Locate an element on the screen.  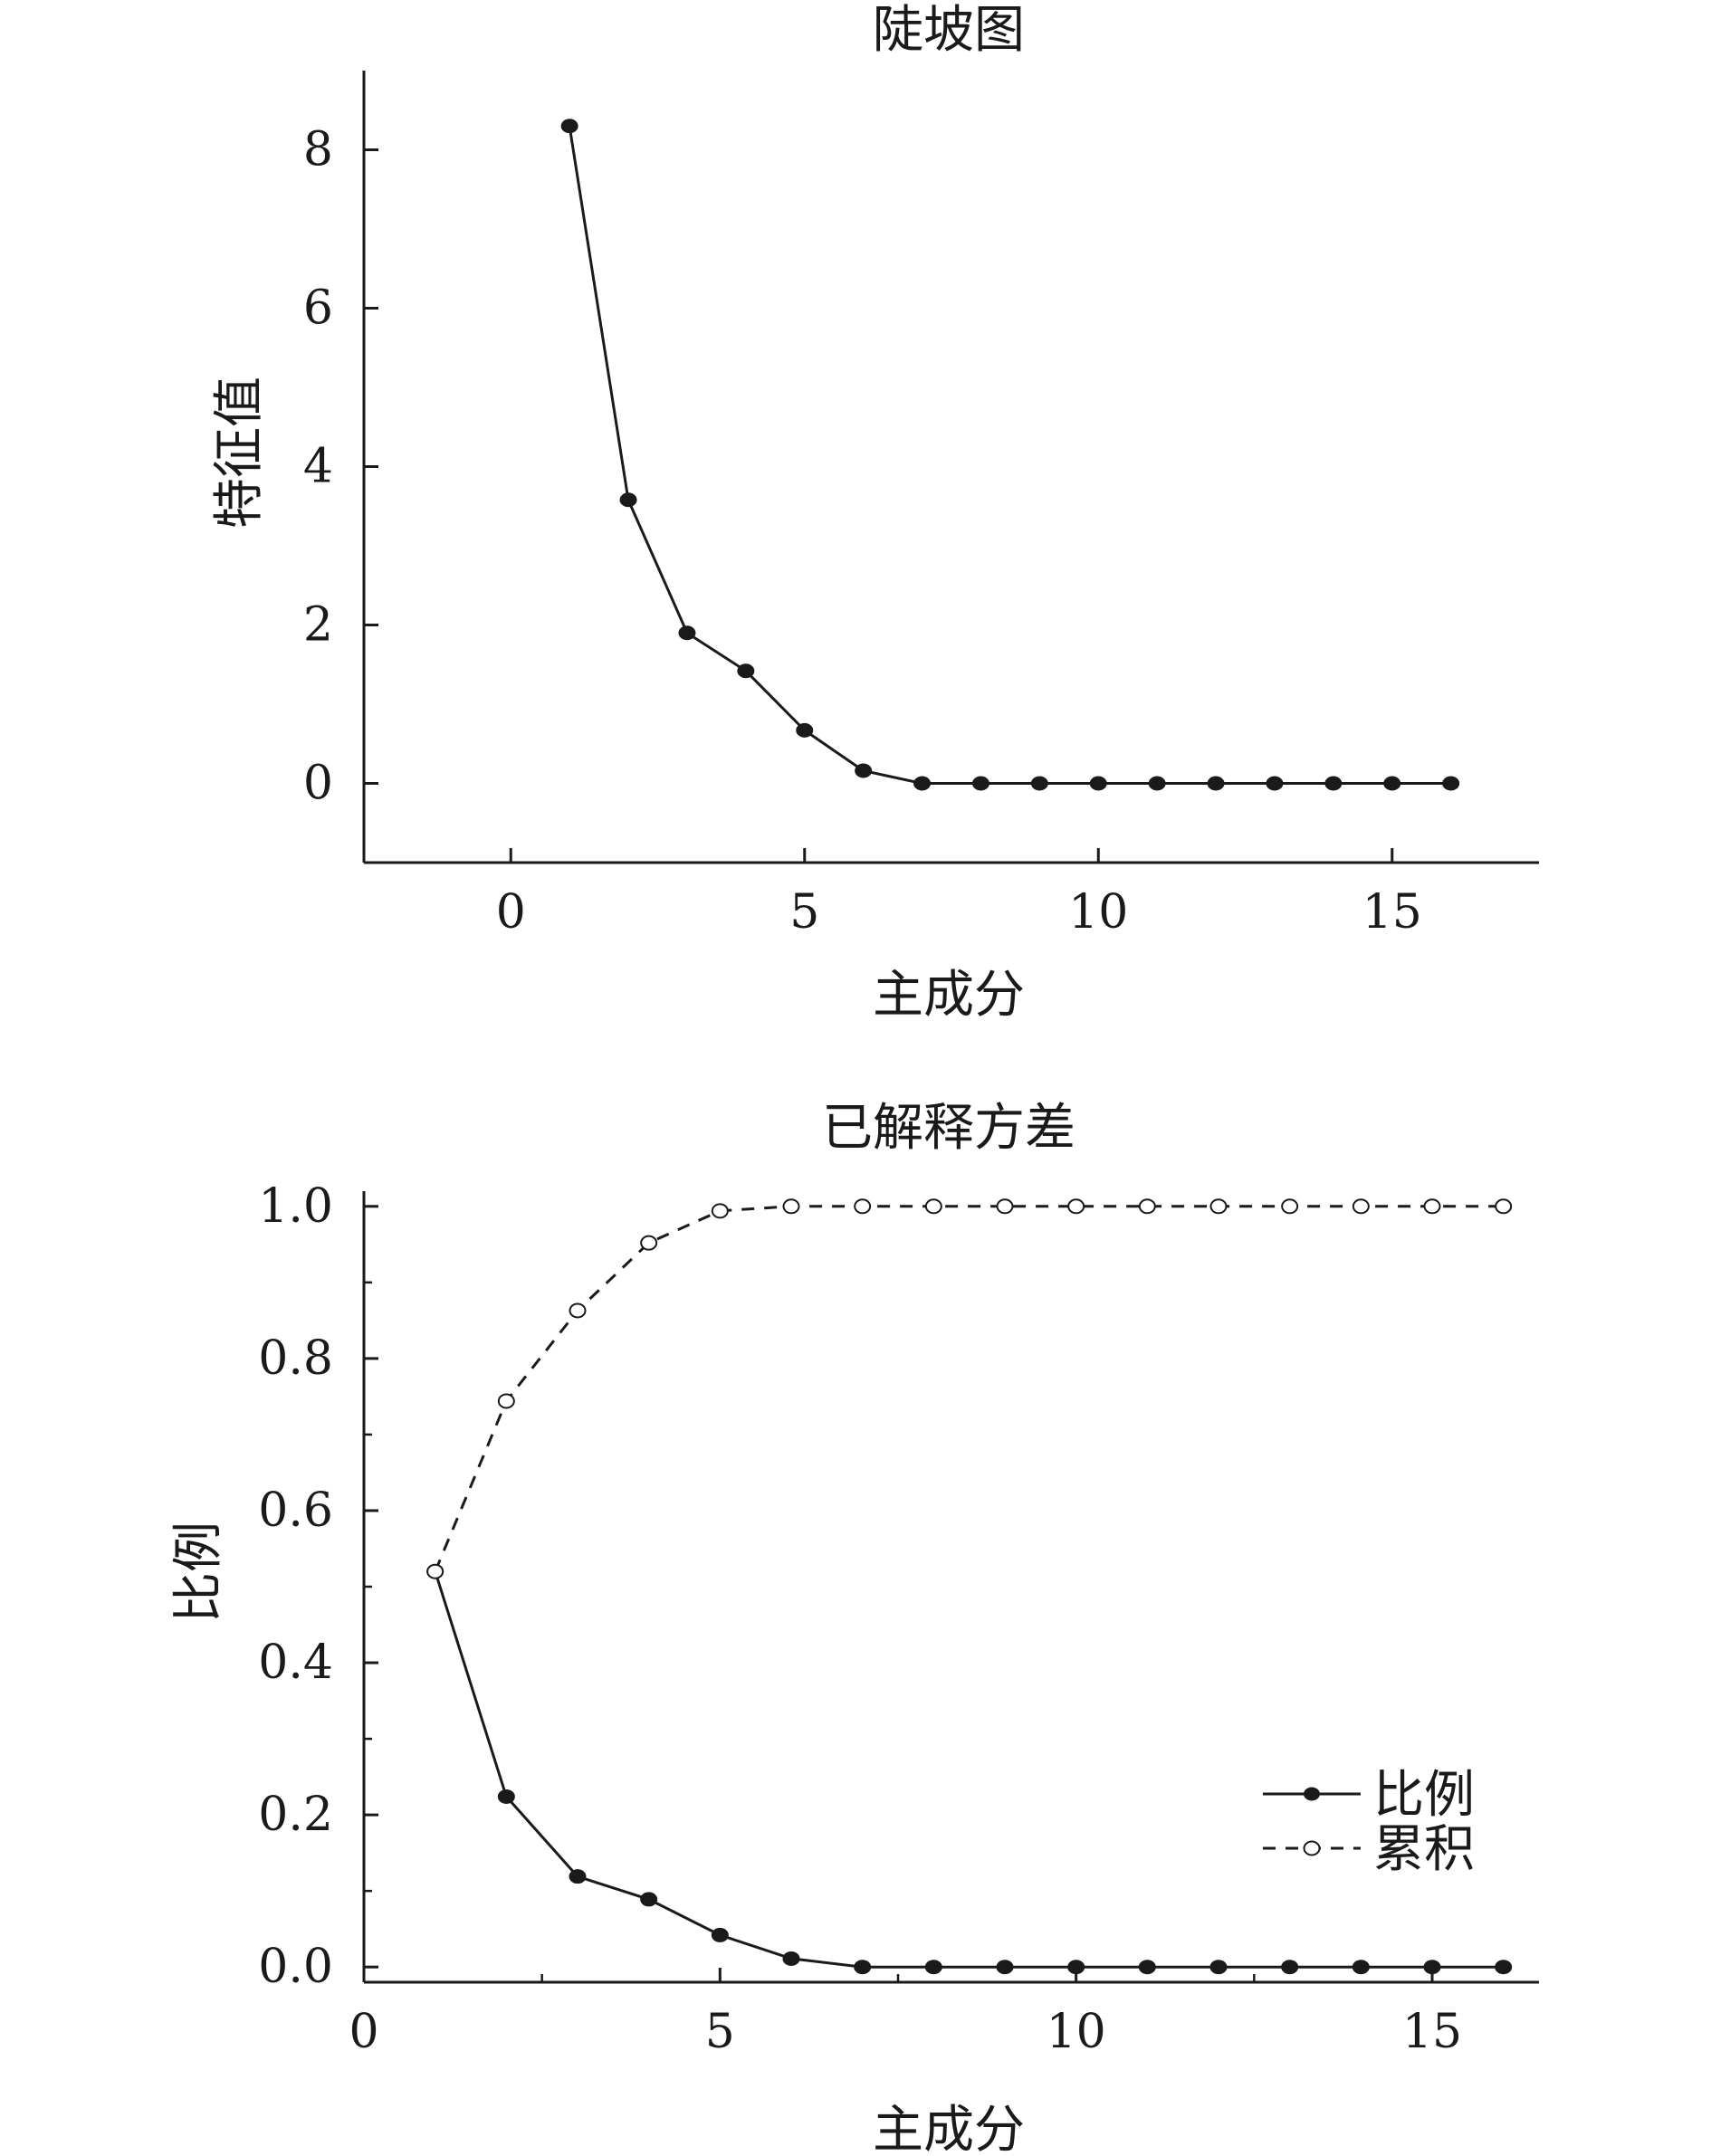
y-tick-label: 6 is located at coordinates (318, 308).